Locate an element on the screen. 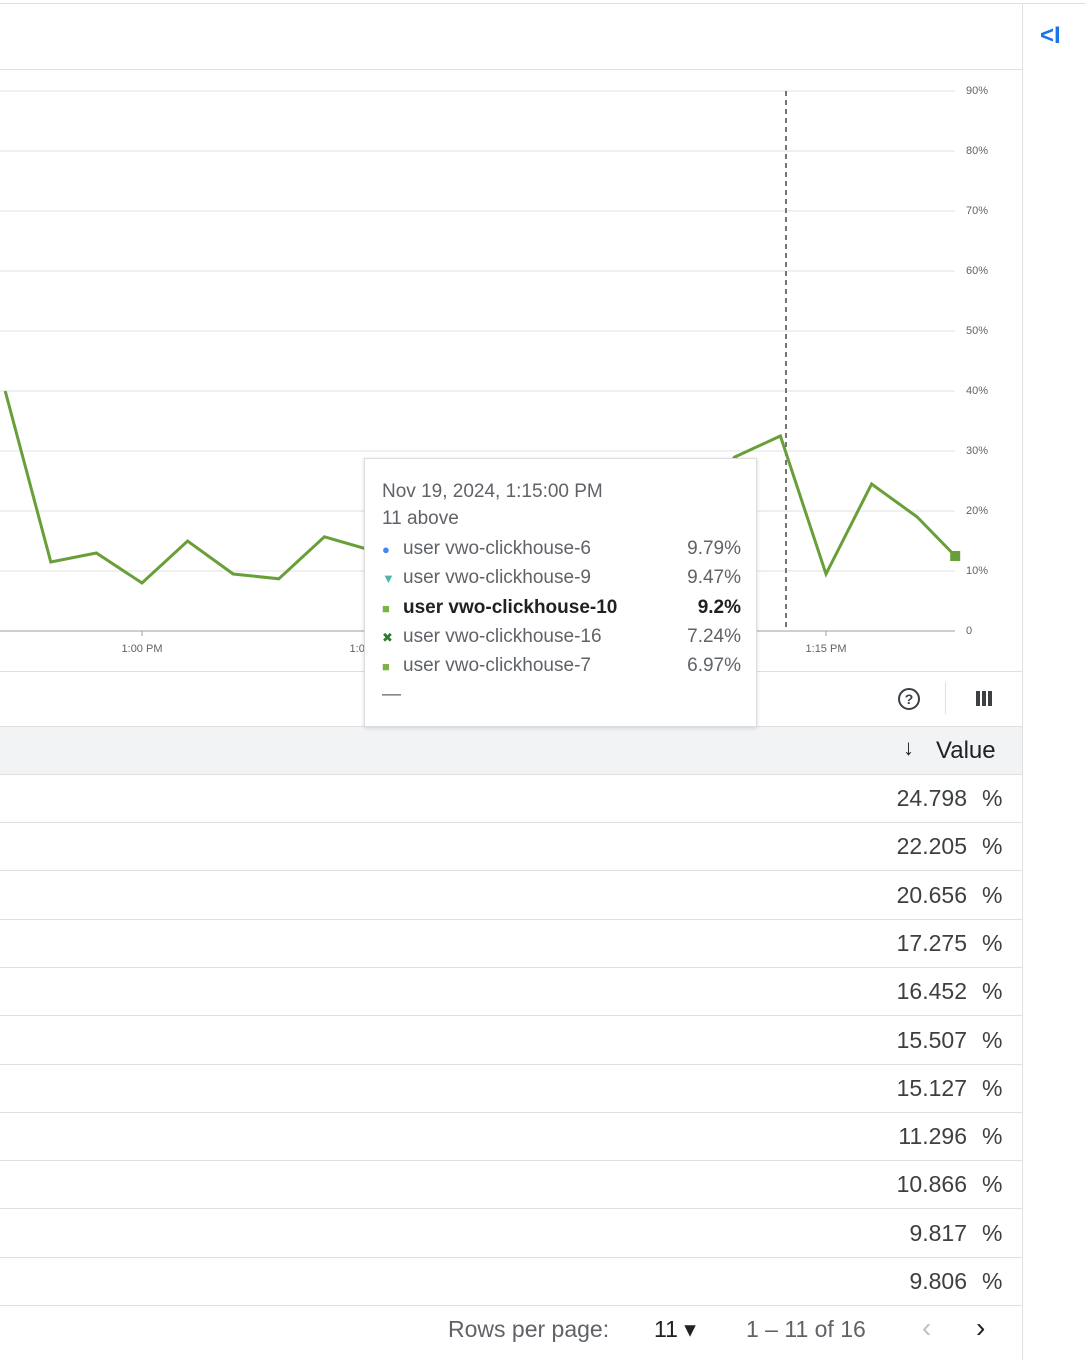 Image resolution: width=1086 pixels, height=1360 pixels. tooltip-series-value: 9.2% is located at coordinates (719, 607).